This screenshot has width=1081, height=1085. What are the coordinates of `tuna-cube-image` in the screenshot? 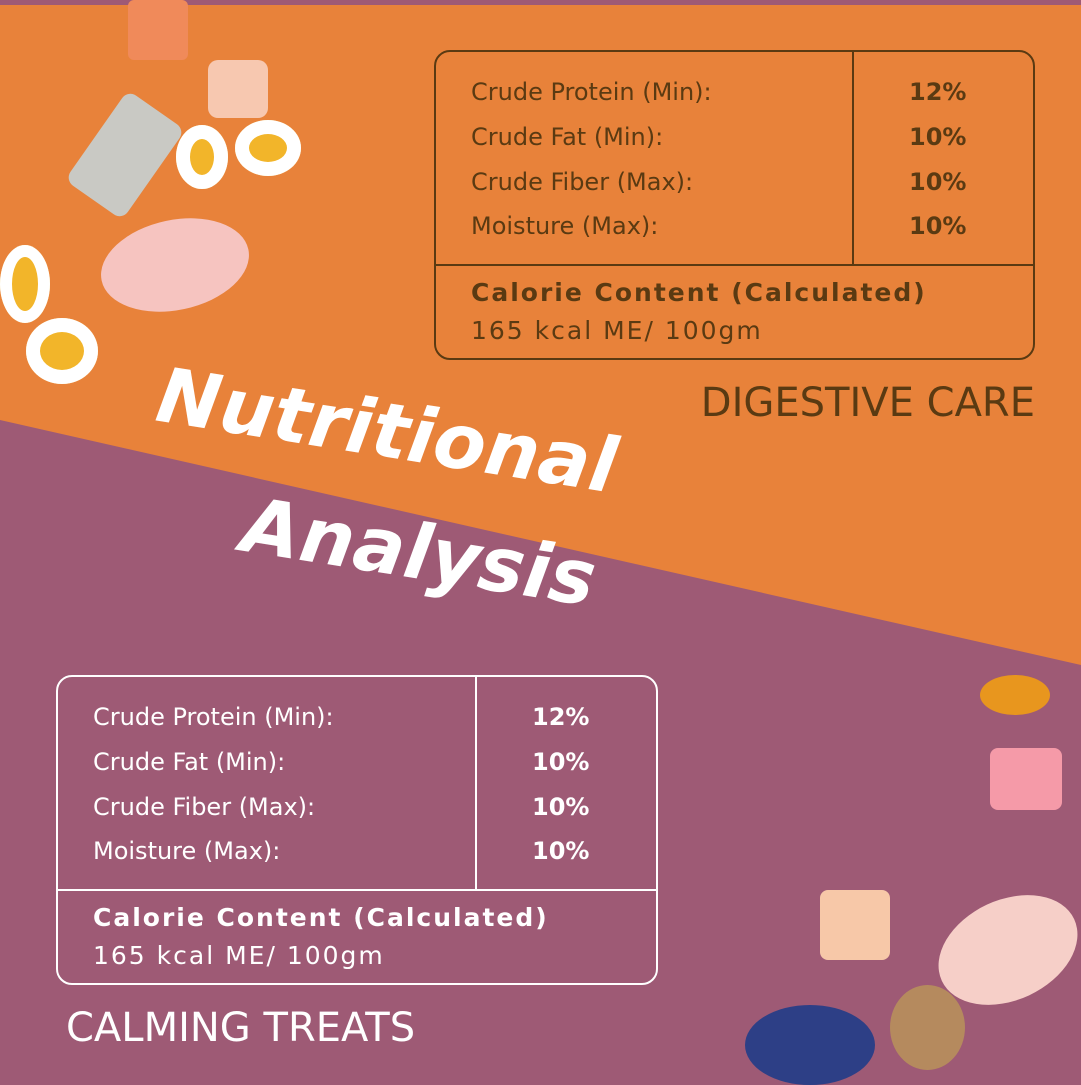 It's located at (1026, 779).